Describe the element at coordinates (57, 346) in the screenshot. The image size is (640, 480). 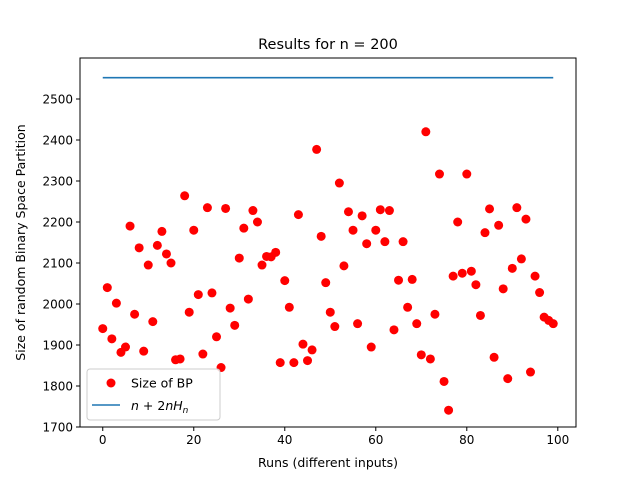
I see `y-tick-label: 1900` at that location.